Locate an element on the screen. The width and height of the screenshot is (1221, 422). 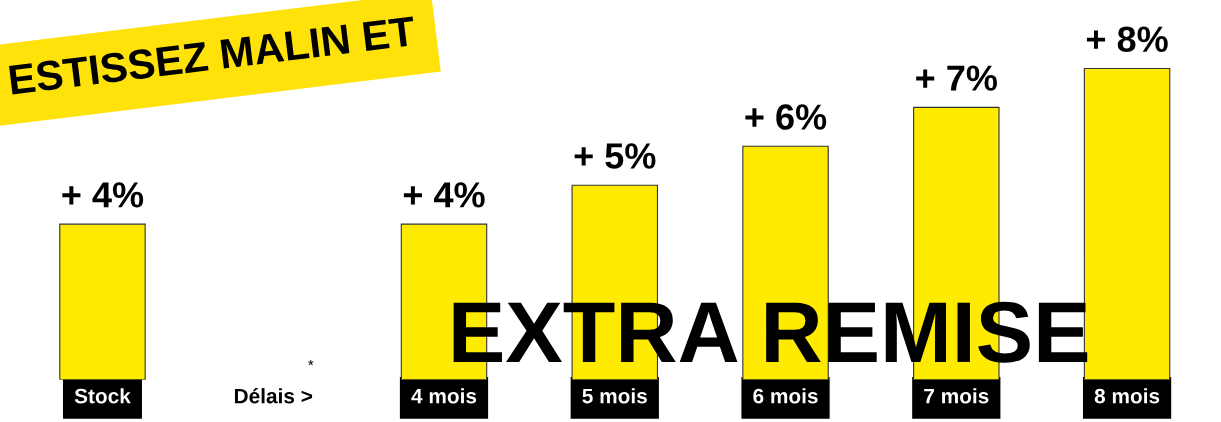
chart-title: ESTISSEZ MALIN ET is located at coordinates (213, 55).